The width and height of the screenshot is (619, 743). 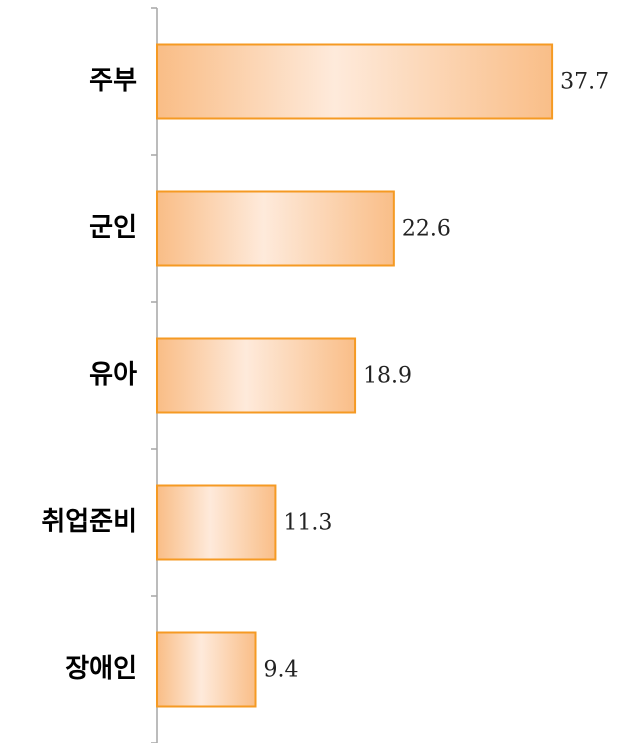 What do you see at coordinates (113, 228) in the screenshot?
I see `category-label: 군인` at bounding box center [113, 228].